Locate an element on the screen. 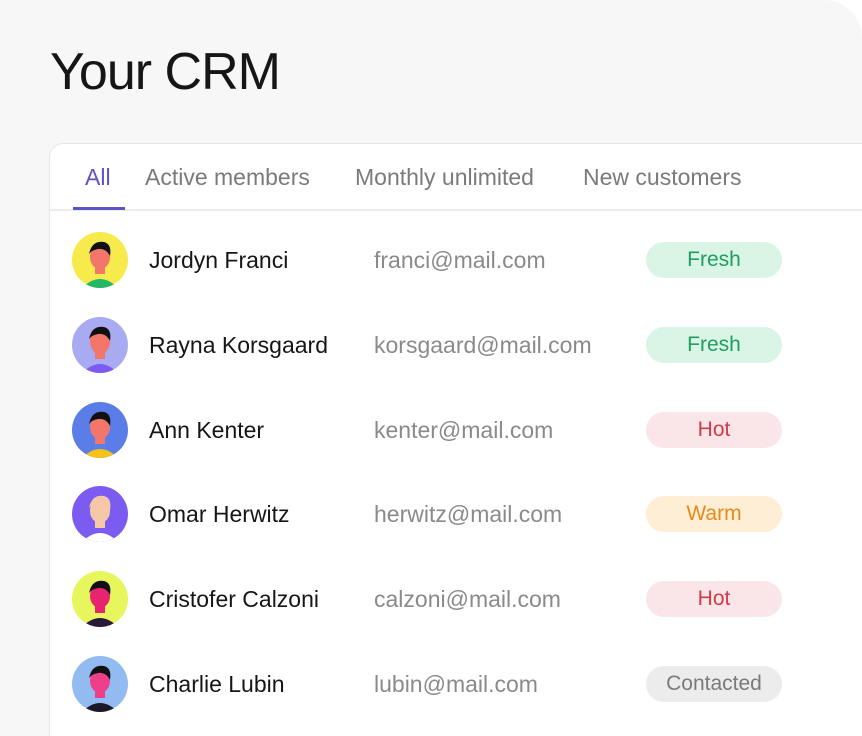 This screenshot has width=862, height=736. contact-name: Cristofer Calzoni is located at coordinates (234, 599).